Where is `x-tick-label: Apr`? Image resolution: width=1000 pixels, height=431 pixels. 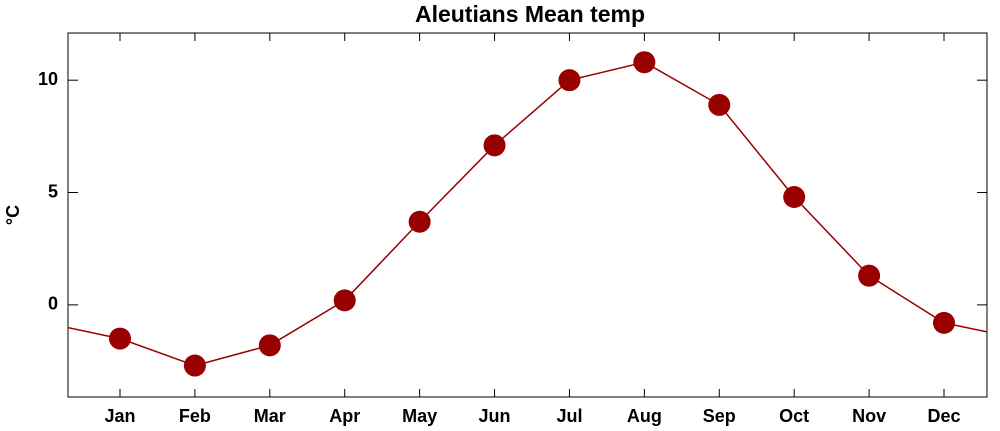 x-tick-label: Apr is located at coordinates (344, 416).